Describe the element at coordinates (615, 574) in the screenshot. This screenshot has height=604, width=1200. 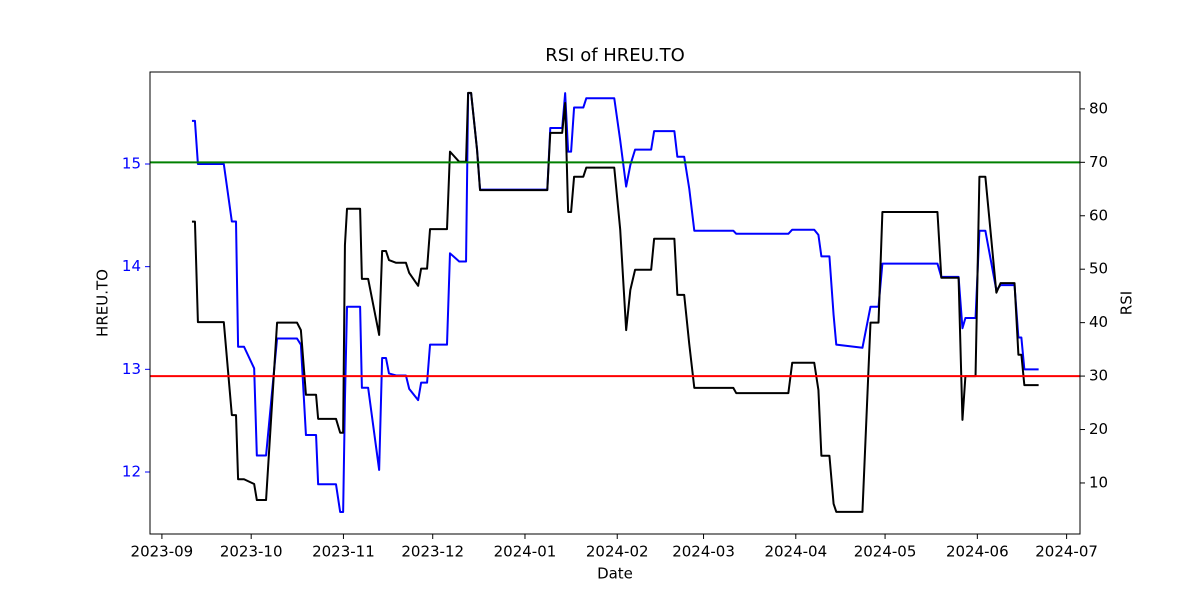
I see `x-axis-label: Date` at that location.